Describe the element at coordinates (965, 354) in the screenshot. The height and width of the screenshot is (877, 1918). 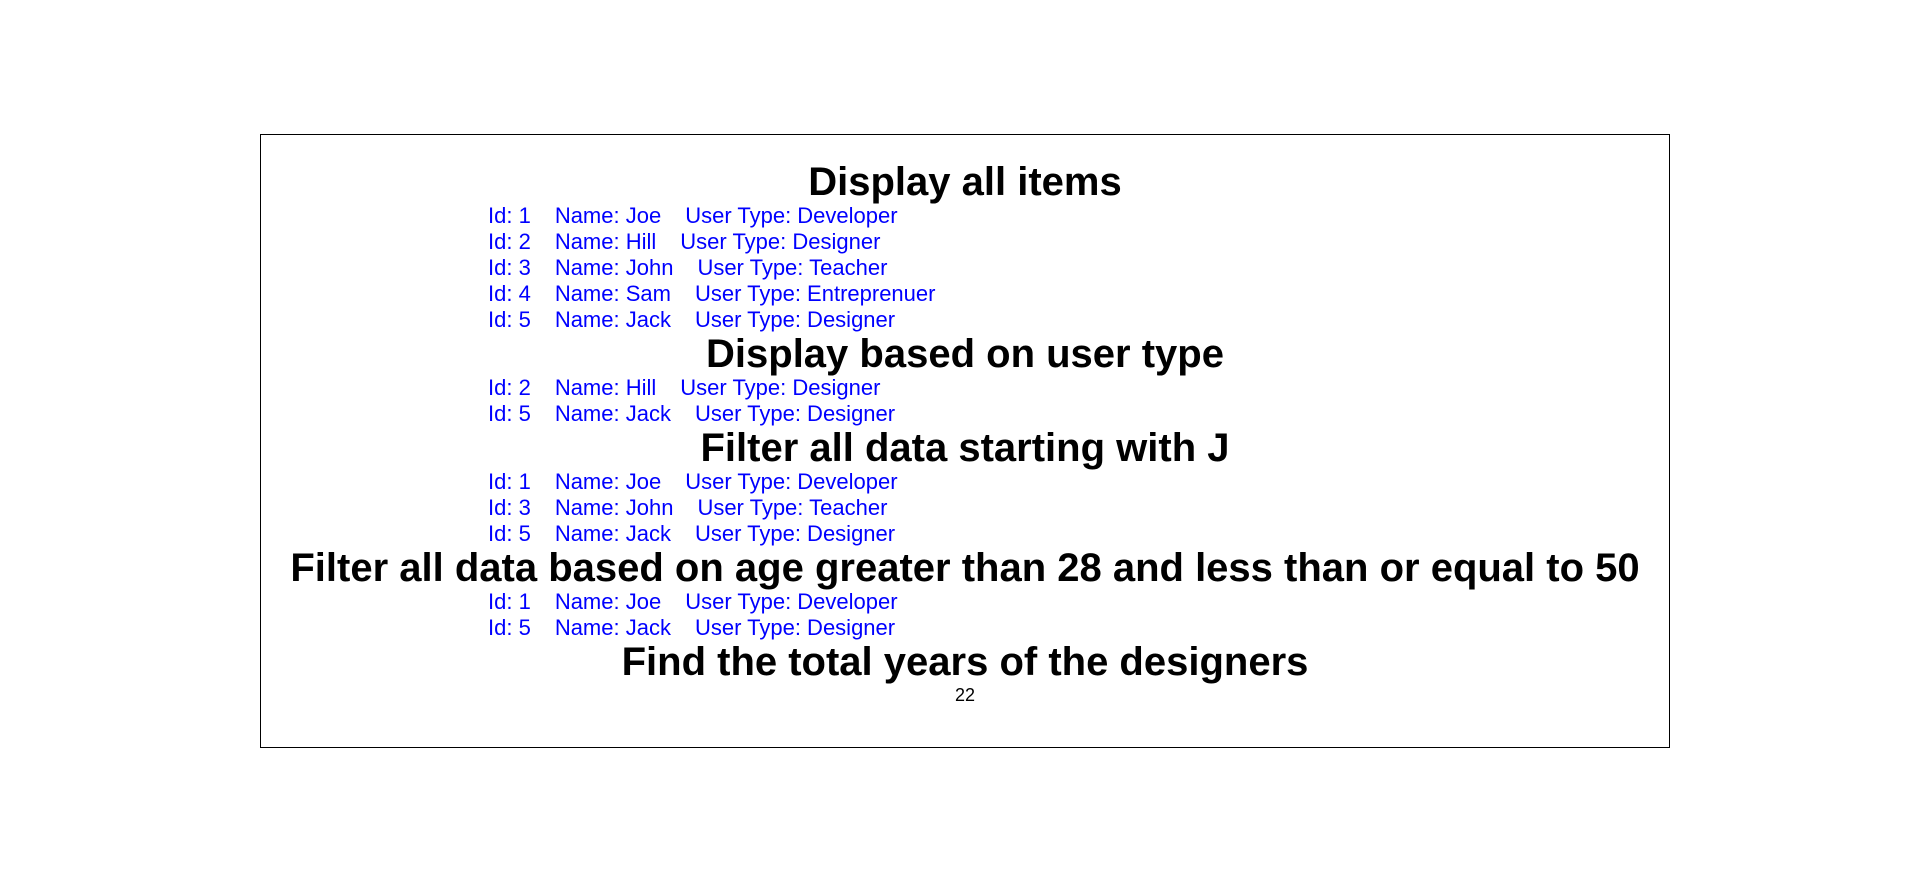
I see `section-title-user-type: Display based on user type` at that location.